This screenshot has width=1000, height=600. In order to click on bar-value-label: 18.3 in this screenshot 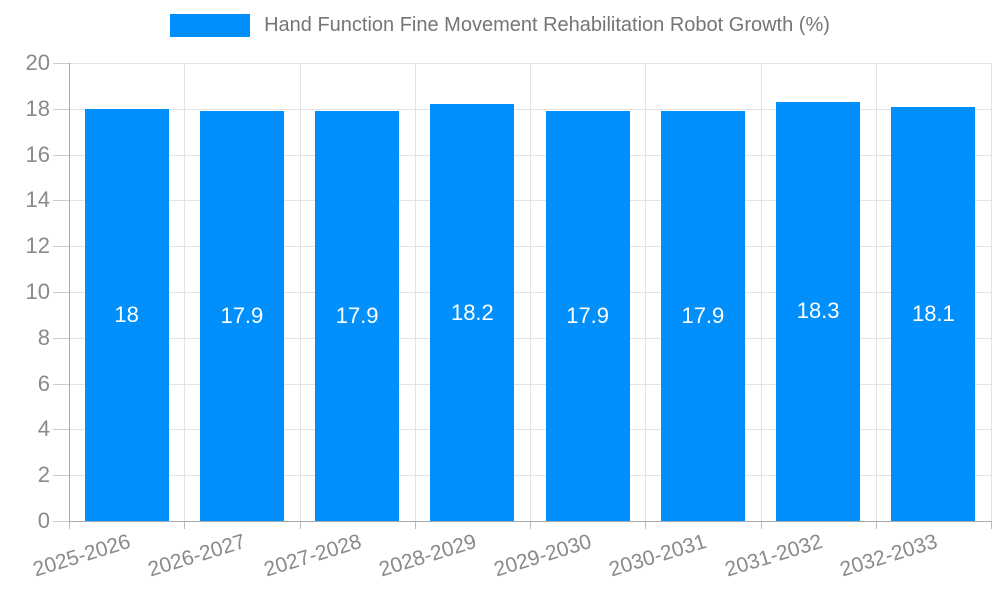, I will do `click(818, 311)`.